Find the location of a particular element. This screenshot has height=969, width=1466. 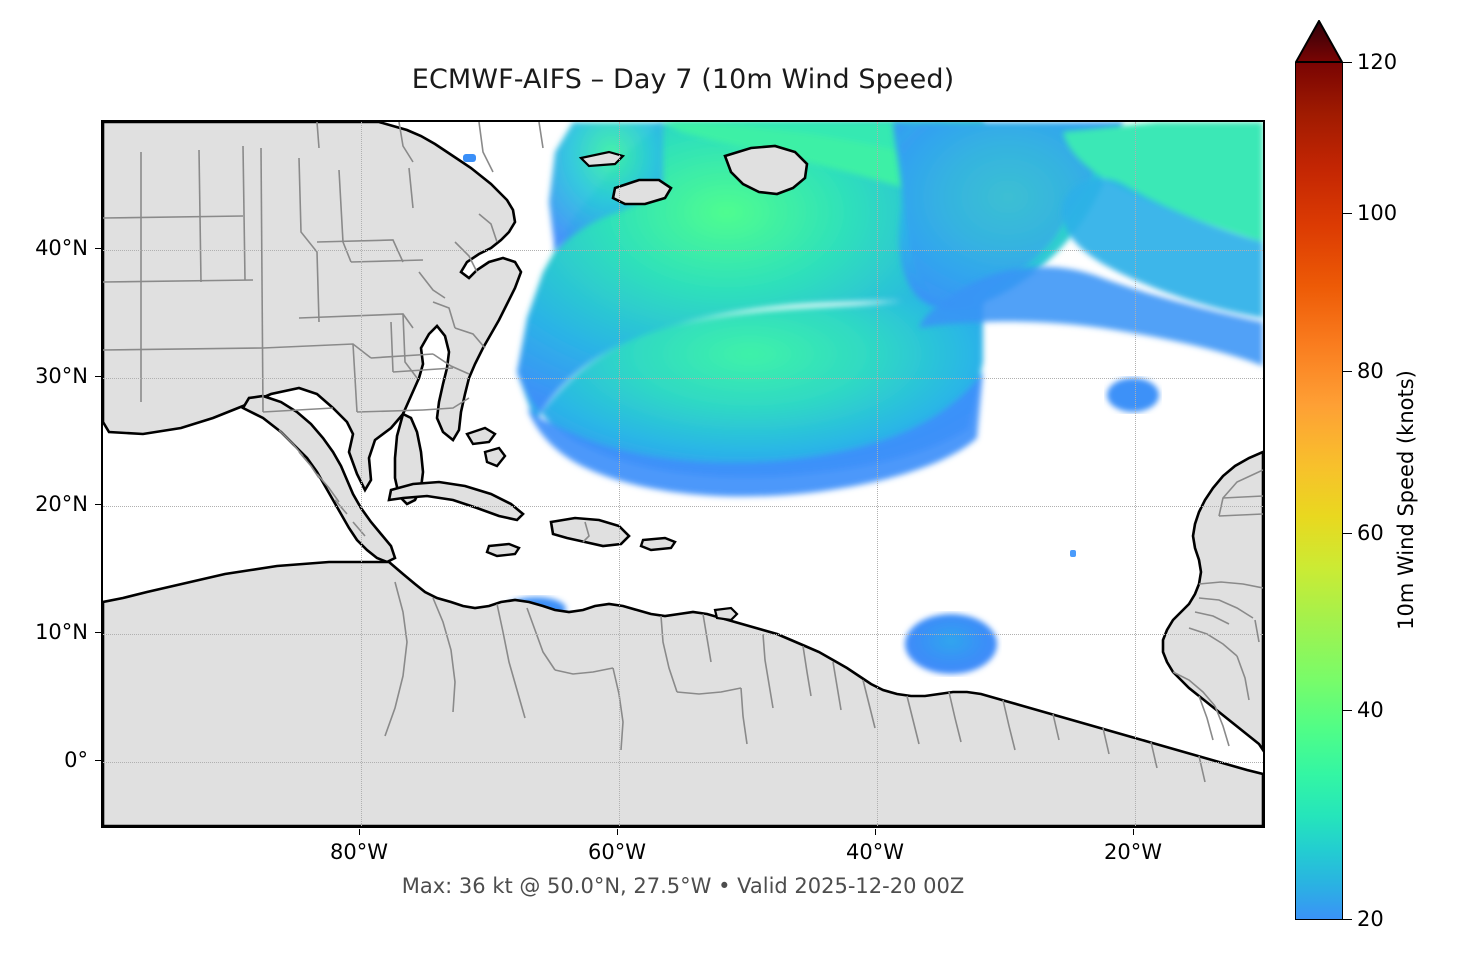

gridline-lat-10n is located at coordinates (683, 634).